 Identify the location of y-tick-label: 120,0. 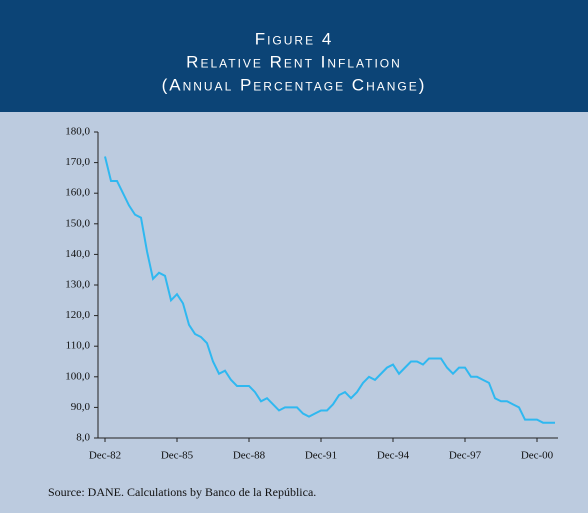
(77, 315).